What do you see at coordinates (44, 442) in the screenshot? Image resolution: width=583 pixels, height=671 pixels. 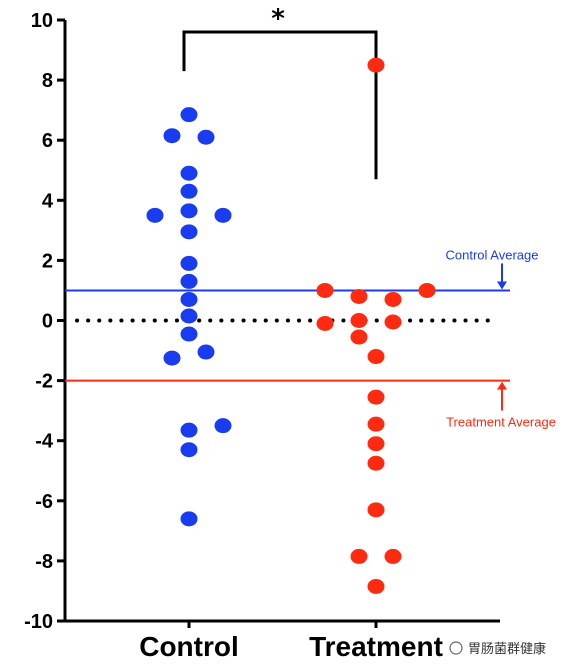 I see `y-tick-label: -4` at bounding box center [44, 442].